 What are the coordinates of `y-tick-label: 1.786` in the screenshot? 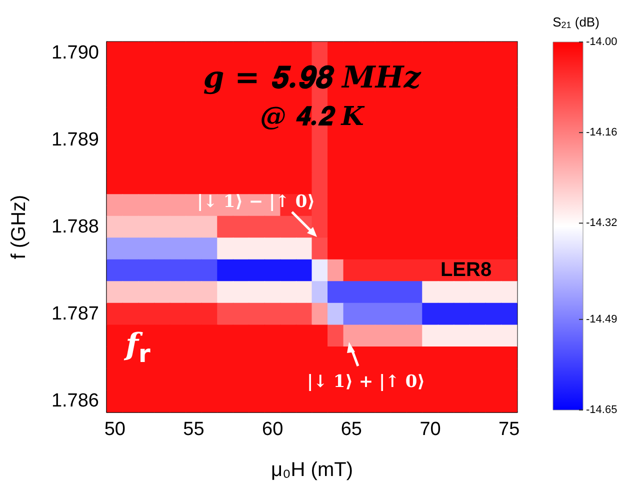 It's located at (75, 401).